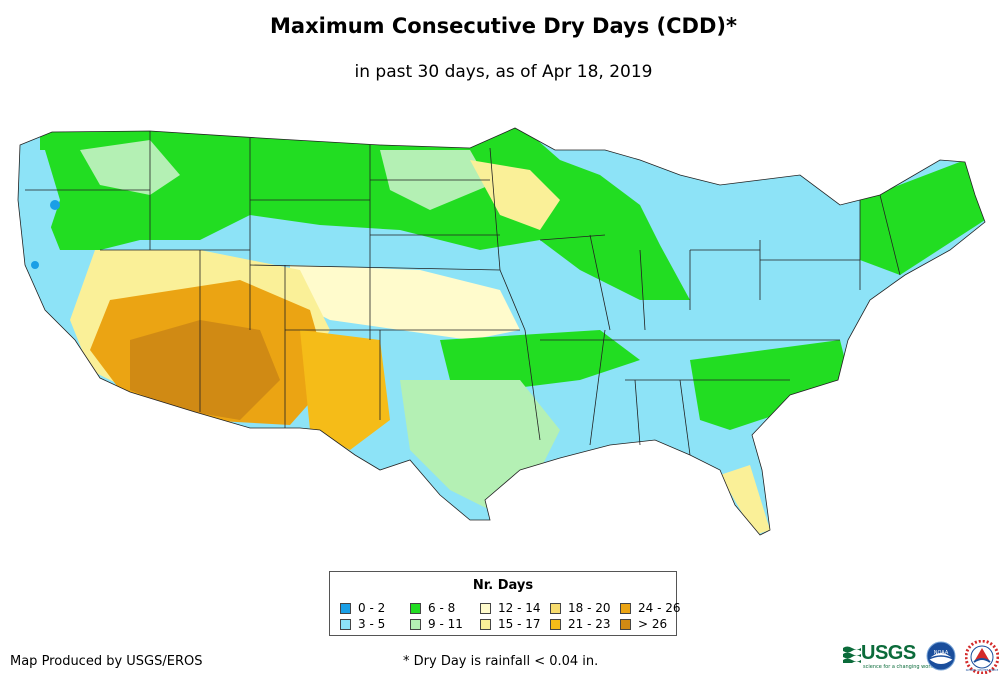 The height and width of the screenshot is (691, 1007). Describe the element at coordinates (405, 302) in the screenshot. I see `yellow-plains-region` at that location.